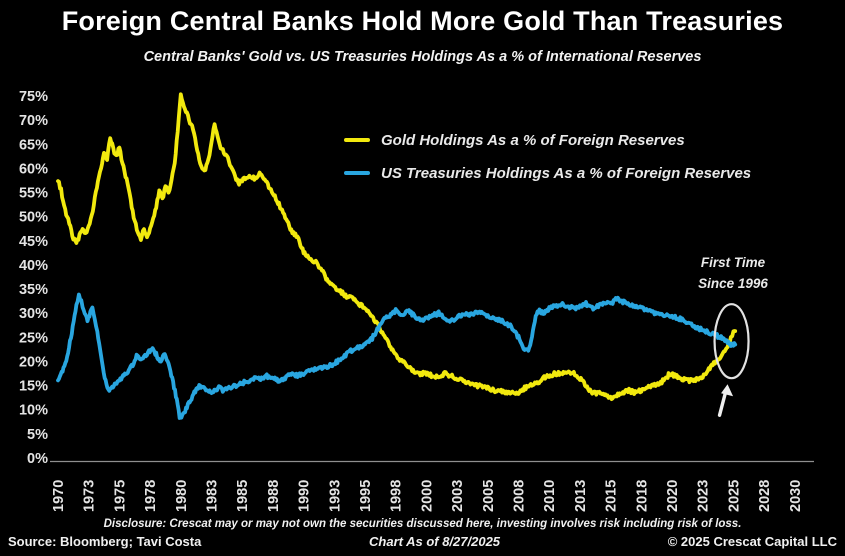 This screenshot has width=845, height=556. I want to click on x-tick-label: 2010, so click(550, 496).